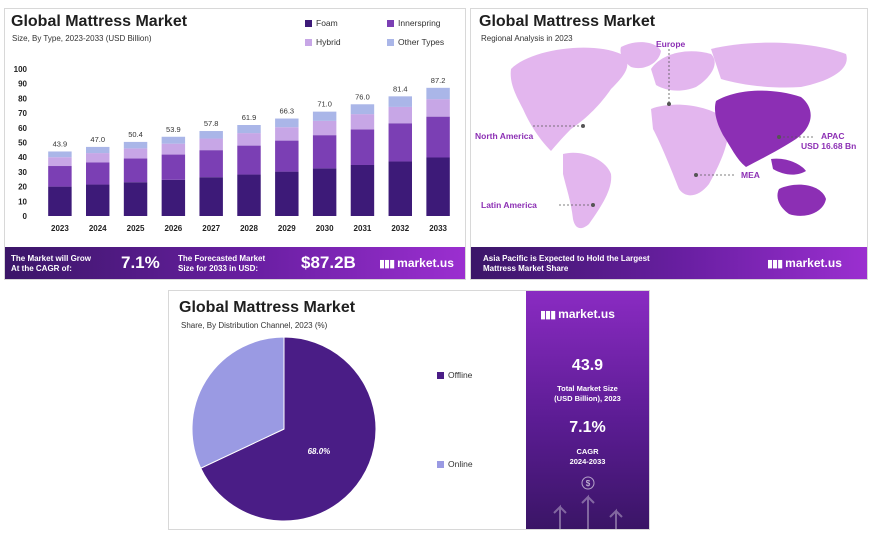  What do you see at coordinates (22, 172) in the screenshot?
I see `y-tick-label: 30` at bounding box center [22, 172].